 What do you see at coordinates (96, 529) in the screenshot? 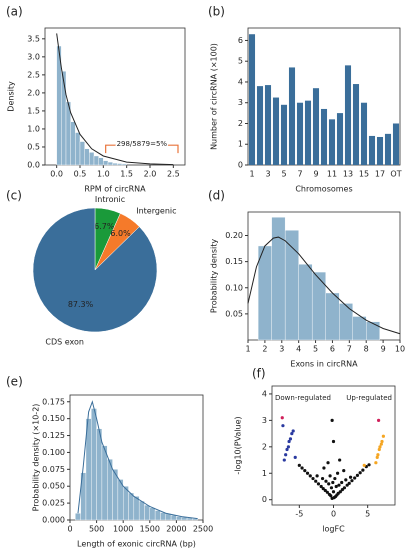
I see `x-tick-label: 500` at bounding box center [96, 529].